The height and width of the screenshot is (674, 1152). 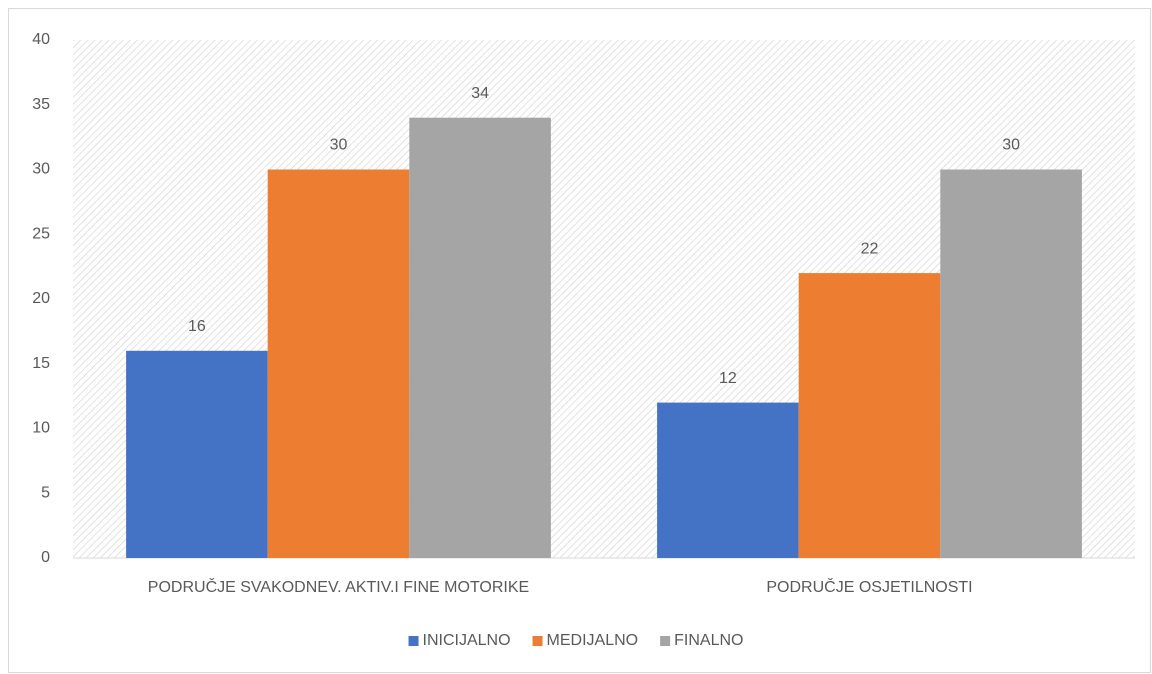 I want to click on y-tick-label: 25, so click(x=41, y=233).